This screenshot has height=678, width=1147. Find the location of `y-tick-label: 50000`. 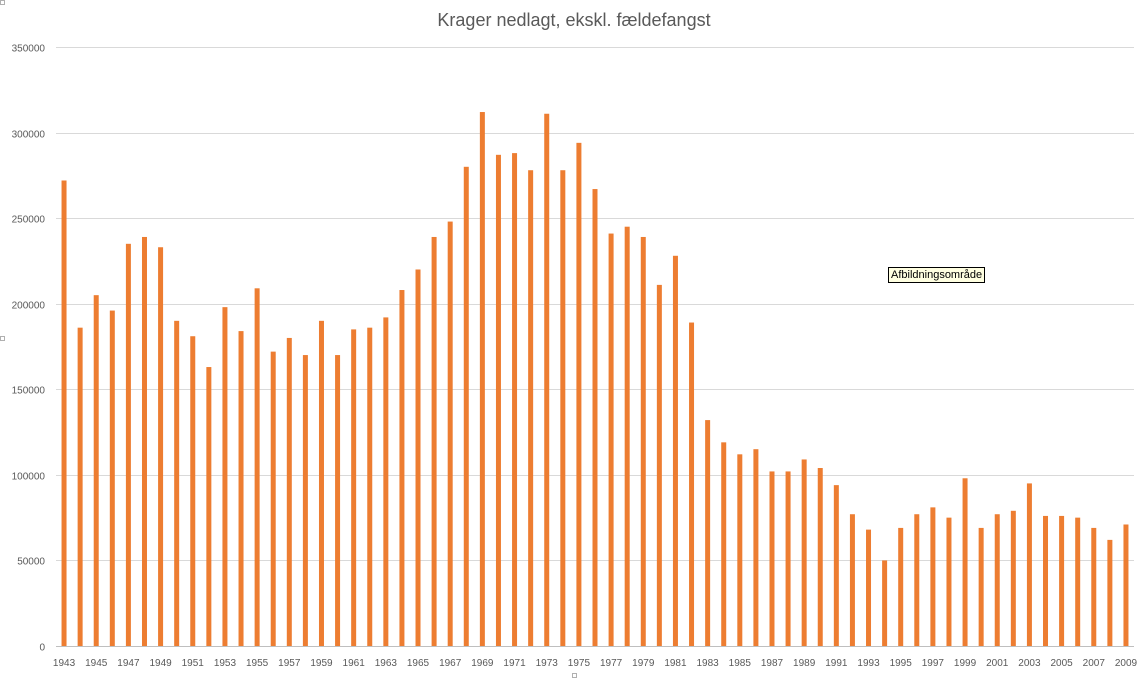

y-tick-label: 50000 is located at coordinates (31, 562).